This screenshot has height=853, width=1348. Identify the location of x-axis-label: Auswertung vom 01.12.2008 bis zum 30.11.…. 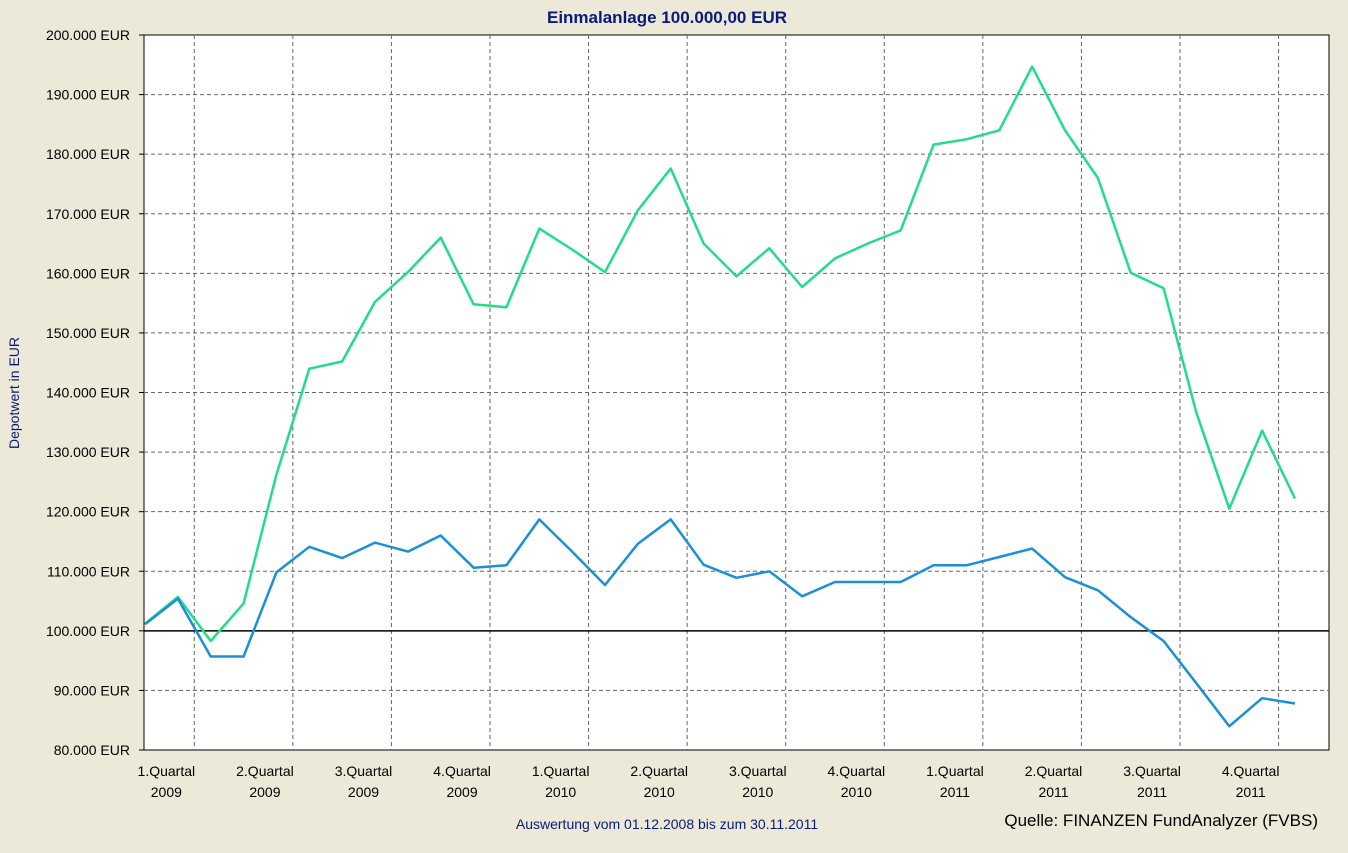
(667, 824).